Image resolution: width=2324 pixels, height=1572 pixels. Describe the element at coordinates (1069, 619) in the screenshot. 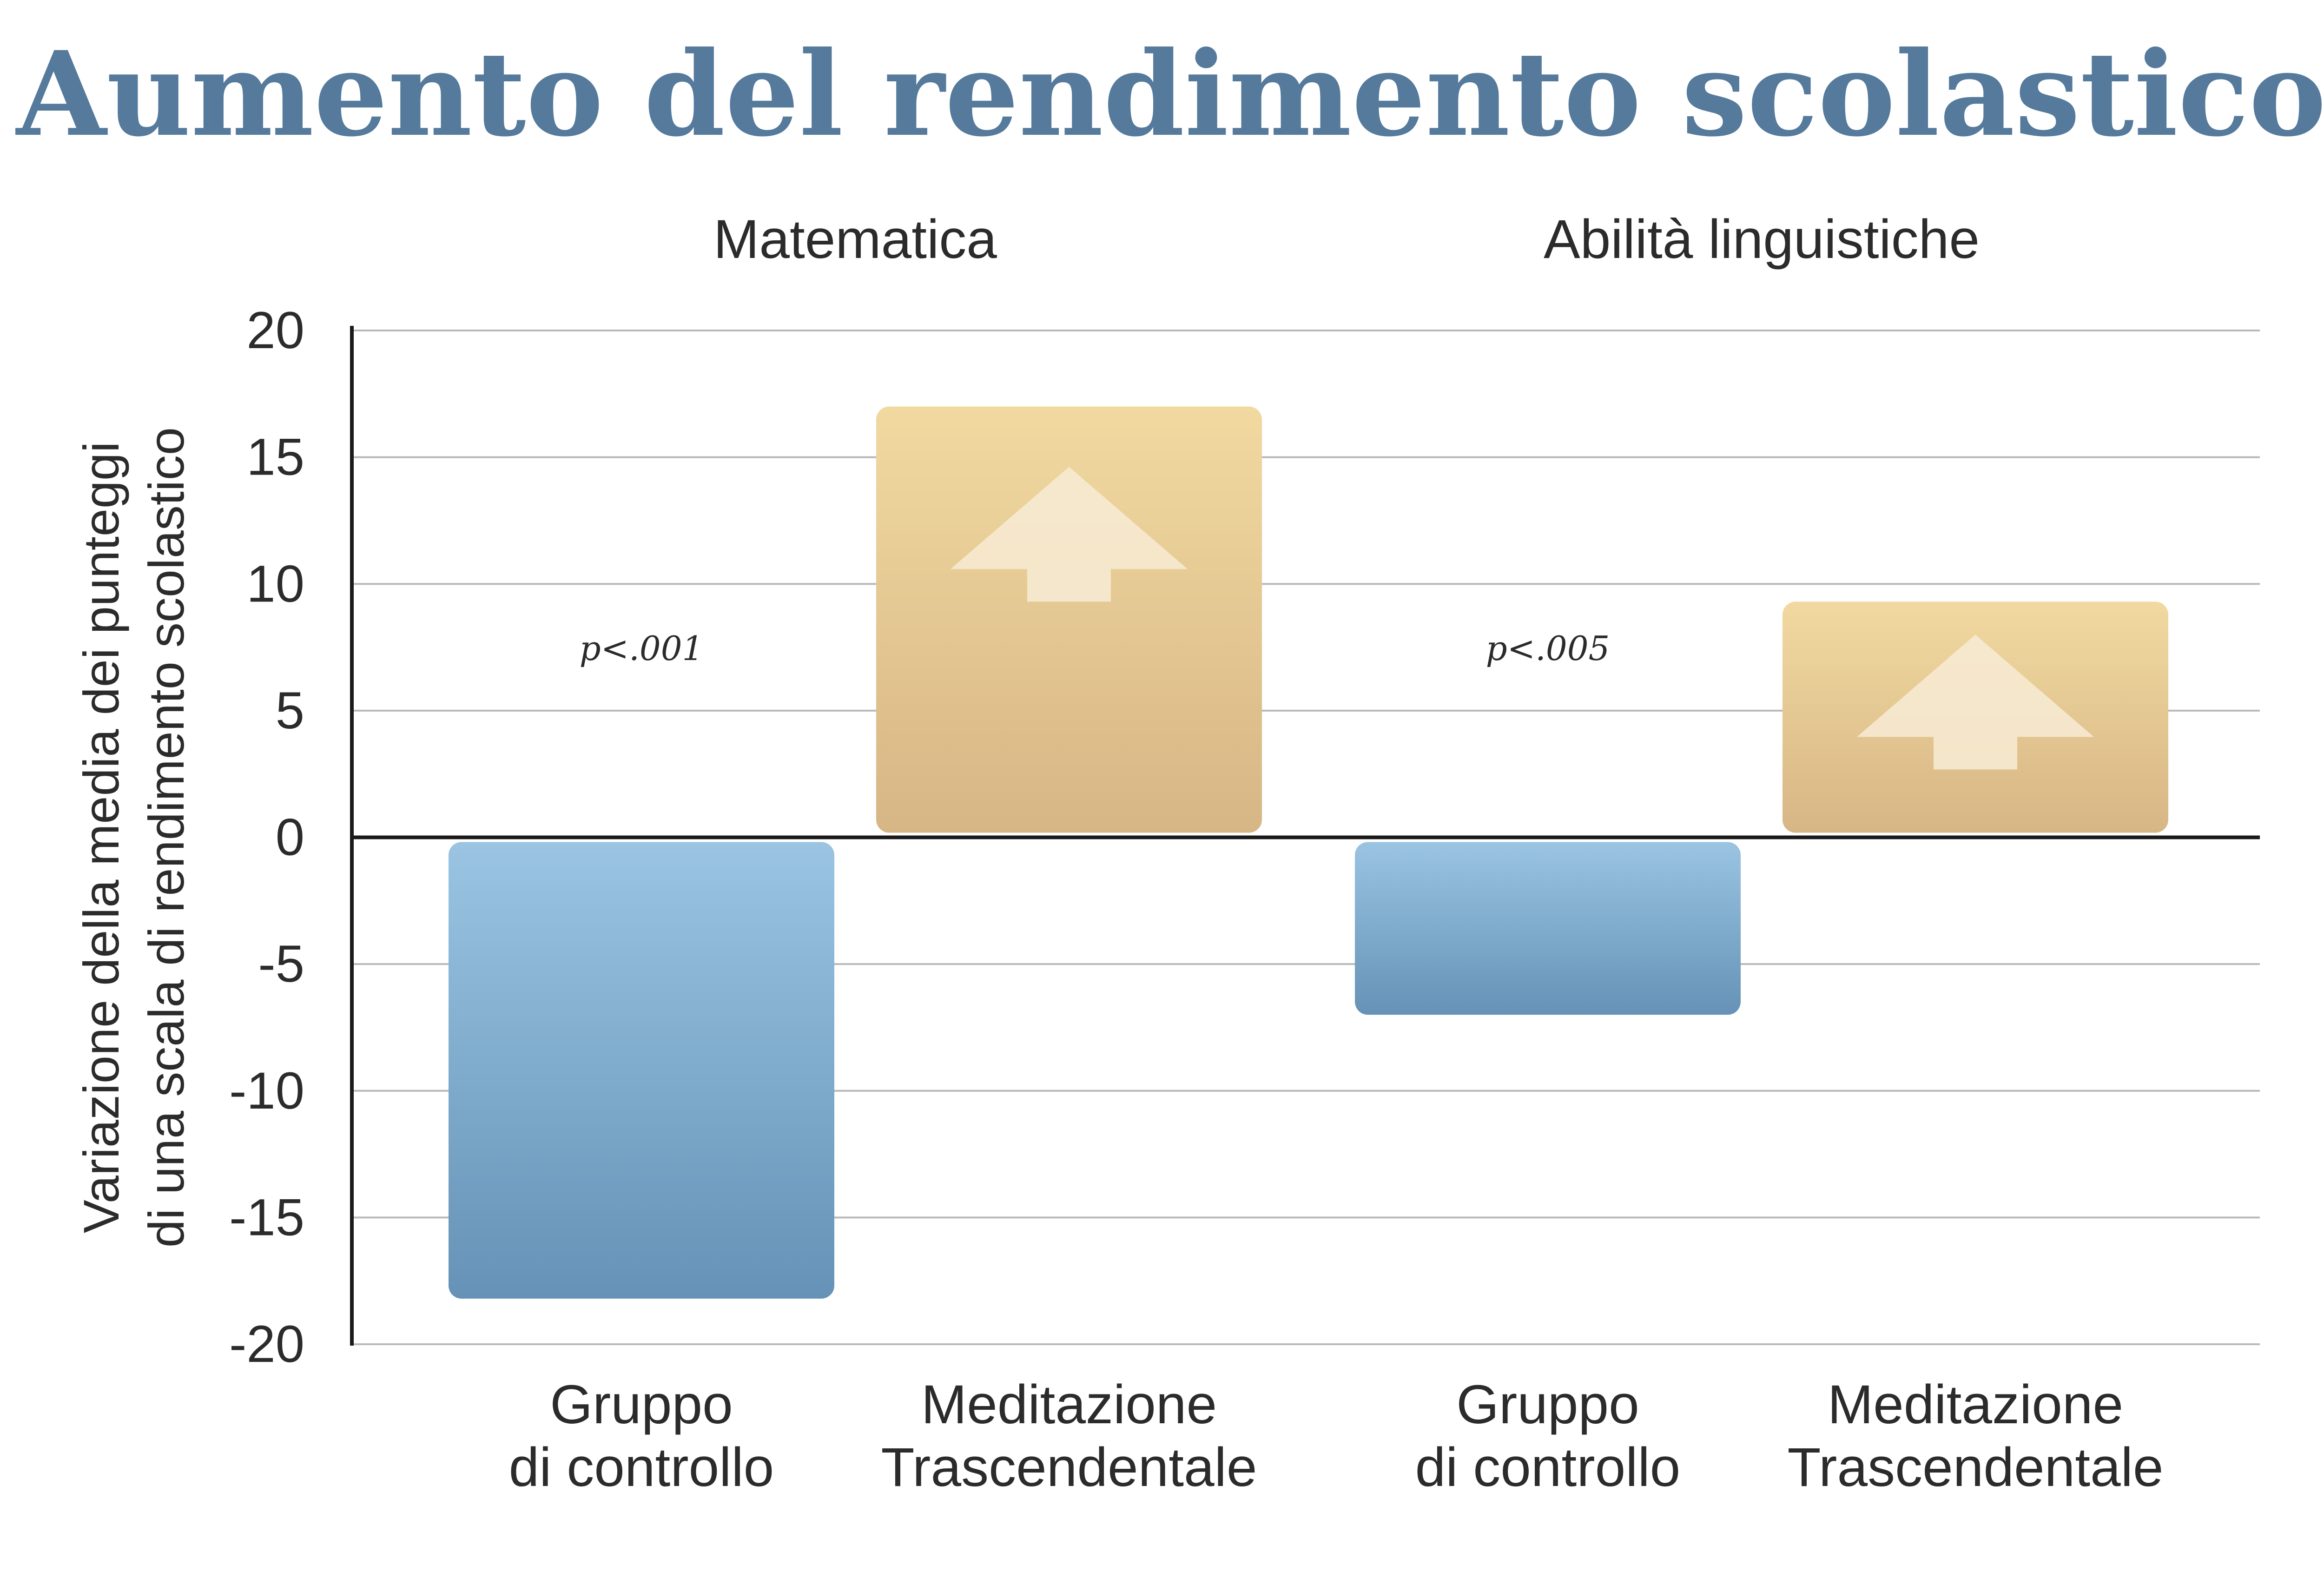

I see `bar-tm` at that location.